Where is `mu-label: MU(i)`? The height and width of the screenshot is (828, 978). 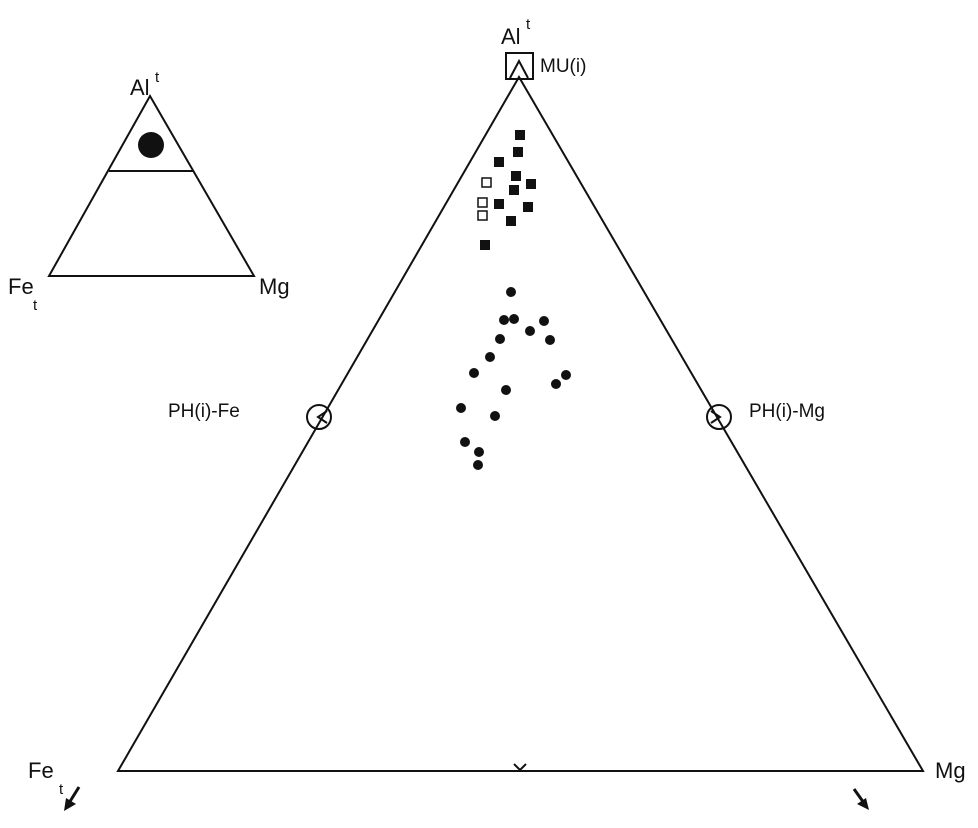 mu-label: MU(i) is located at coordinates (563, 66).